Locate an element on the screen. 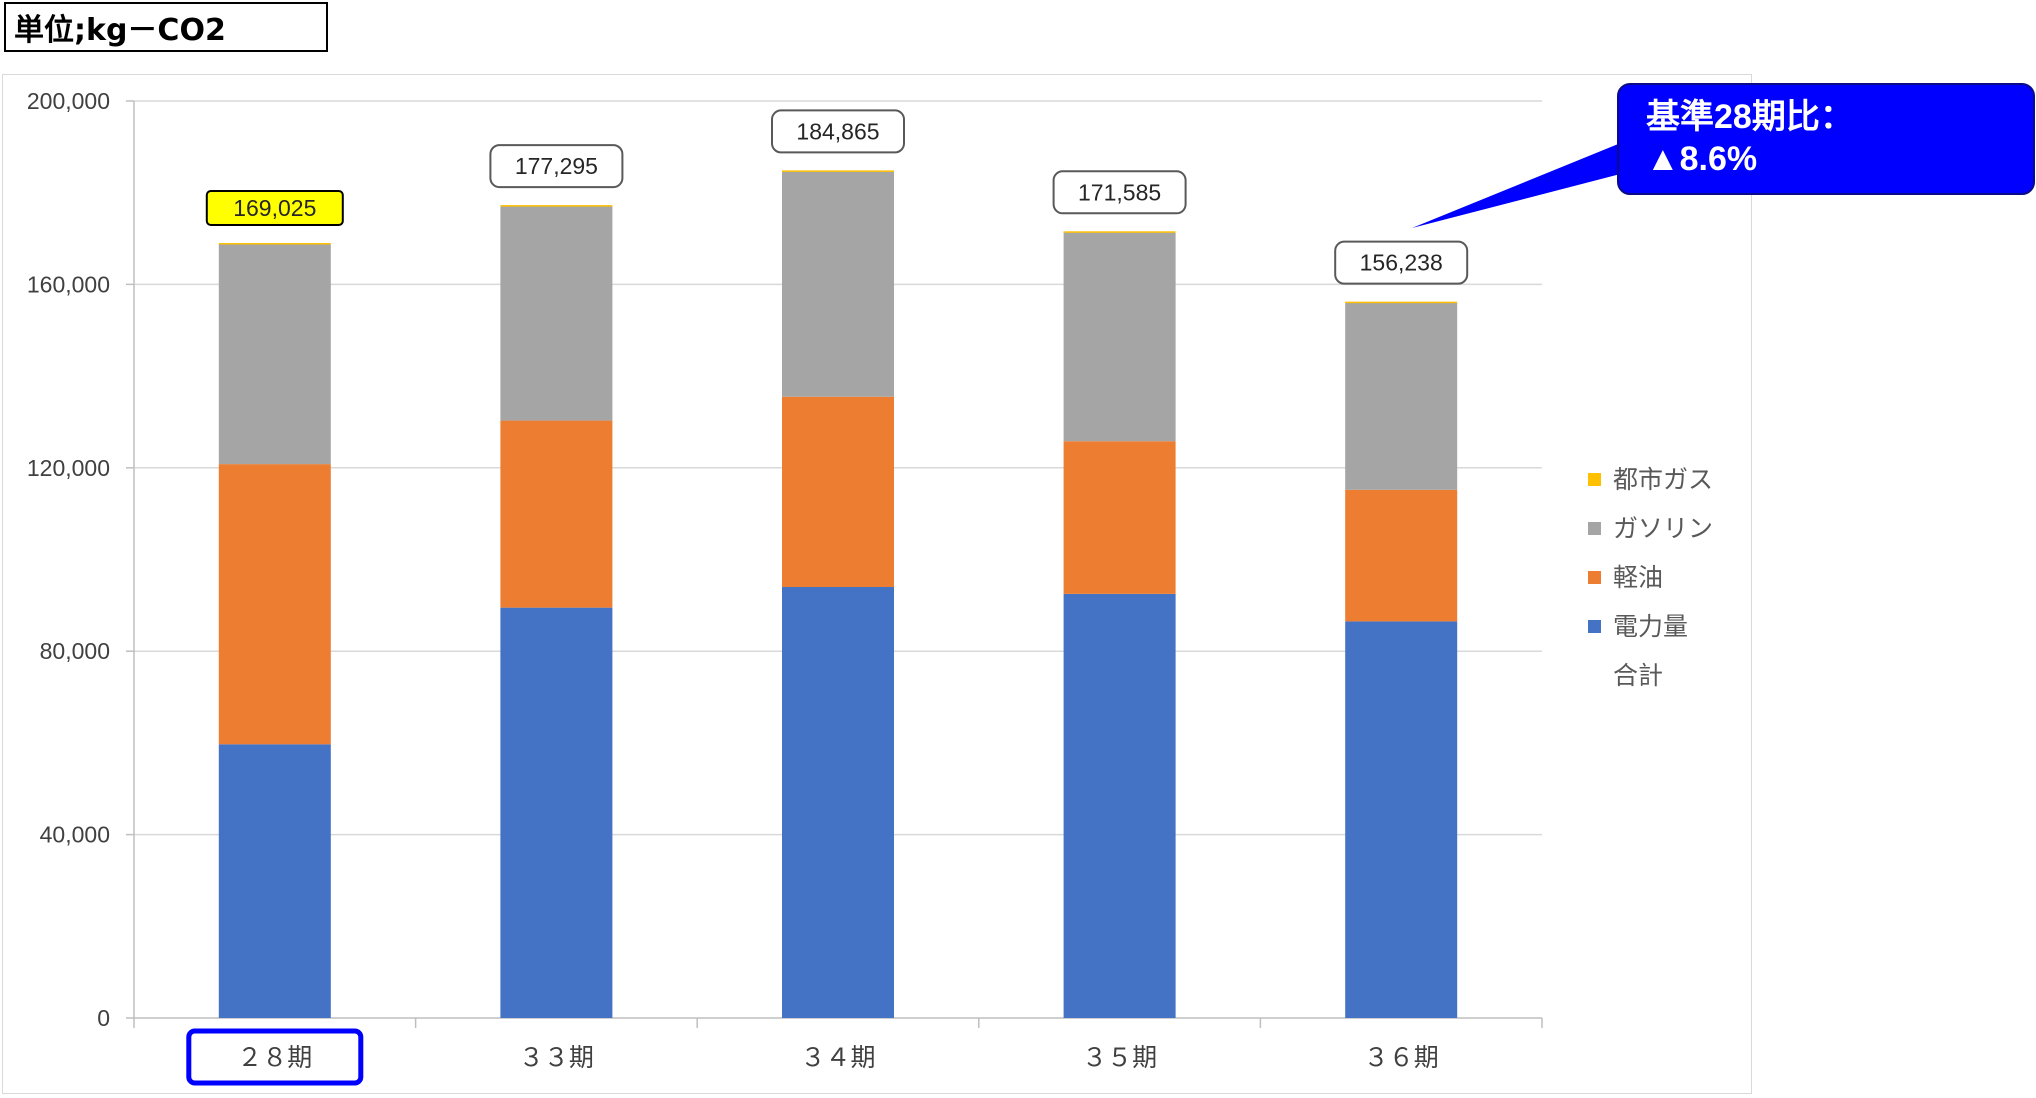 Image resolution: width=2036 pixels, height=1098 pixels. legend-label: ガソリン is located at coordinates (1663, 529).